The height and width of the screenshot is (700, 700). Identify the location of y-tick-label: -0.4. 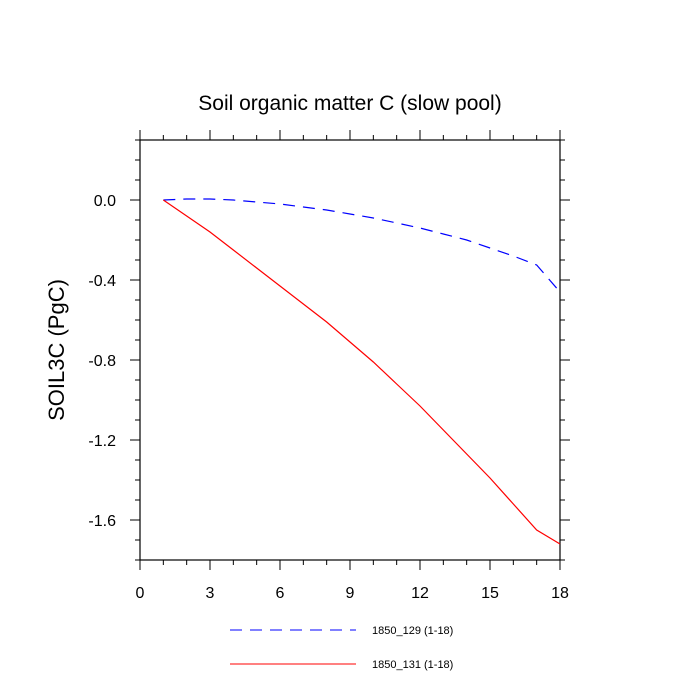
(102, 281).